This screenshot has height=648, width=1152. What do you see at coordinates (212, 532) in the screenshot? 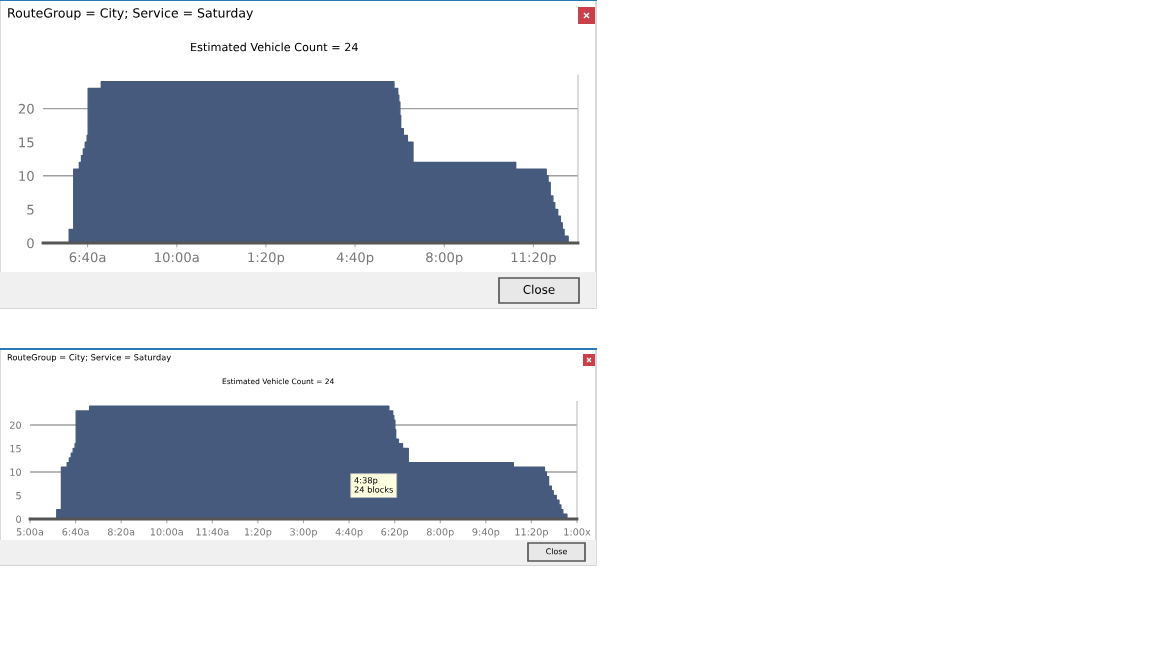
I see `x-tick-label: 11:40a` at bounding box center [212, 532].